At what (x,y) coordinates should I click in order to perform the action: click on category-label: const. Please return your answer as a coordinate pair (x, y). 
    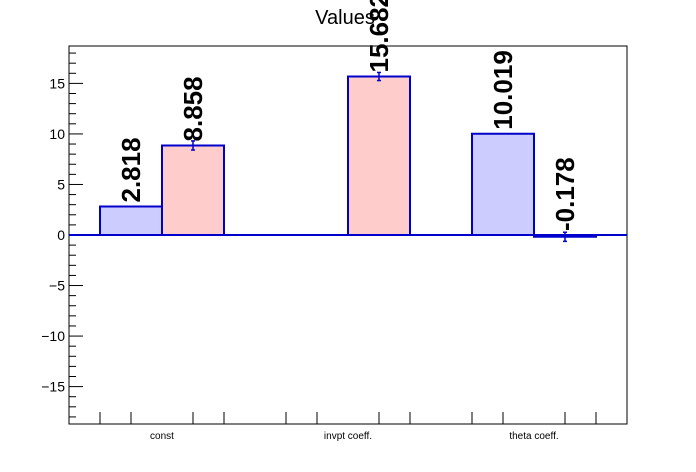
    Looking at the image, I should click on (162, 436).